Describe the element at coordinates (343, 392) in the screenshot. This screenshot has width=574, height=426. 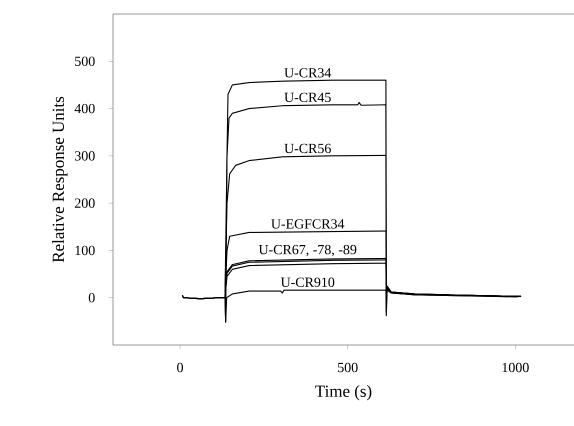
I see `x-axis-title: Time (s)` at that location.